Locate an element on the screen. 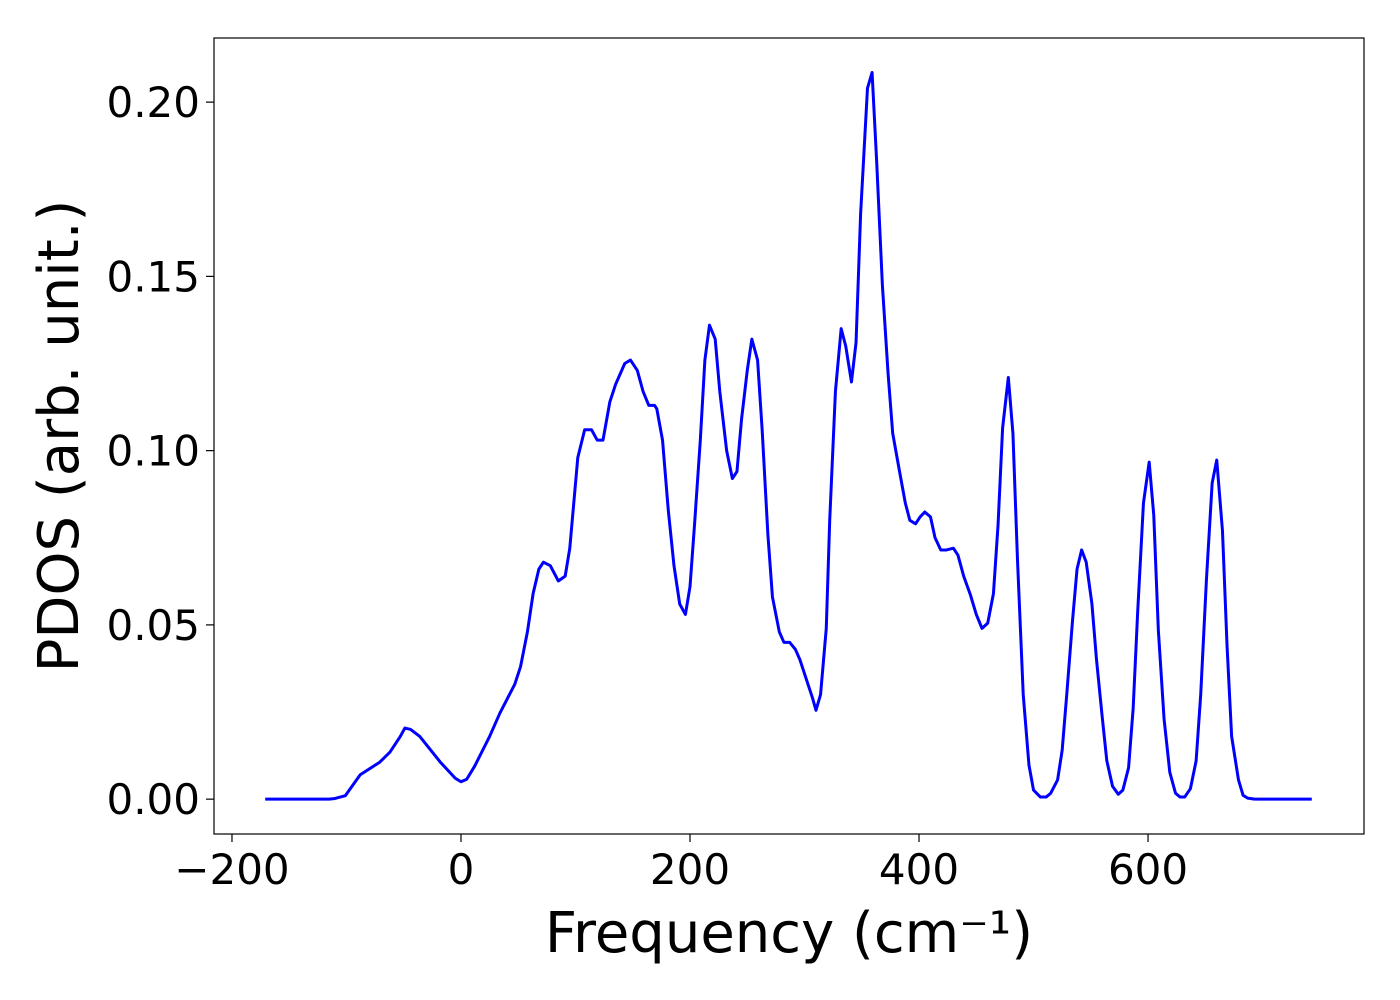  x-tick-label: 600 is located at coordinates (1148, 869).